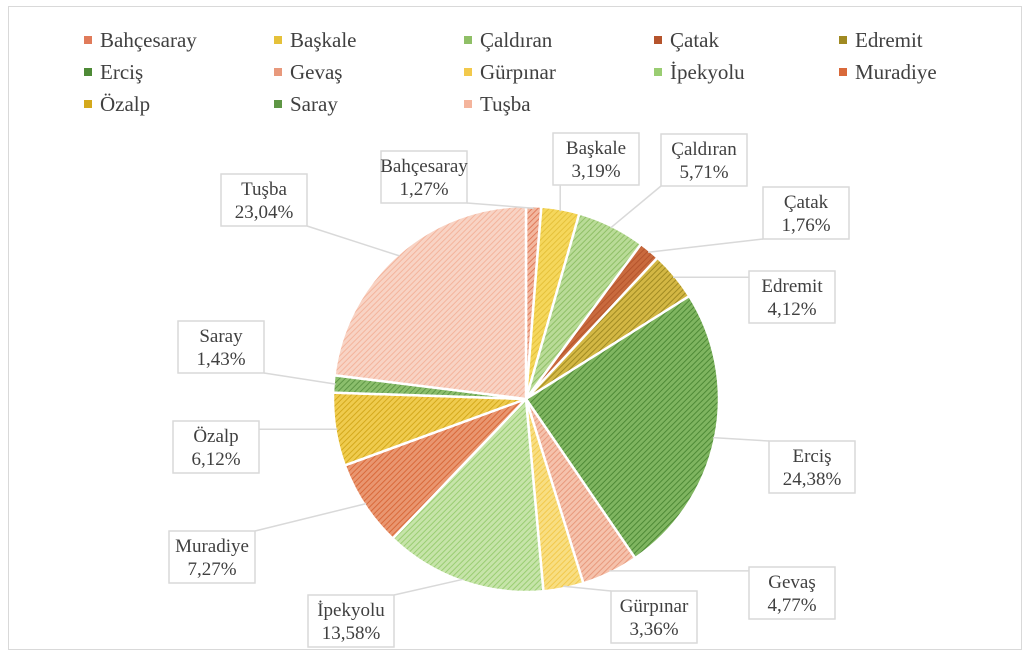 The height and width of the screenshot is (657, 1032). What do you see at coordinates (889, 40) in the screenshot?
I see `legend-label-edremit: Edremit` at bounding box center [889, 40].